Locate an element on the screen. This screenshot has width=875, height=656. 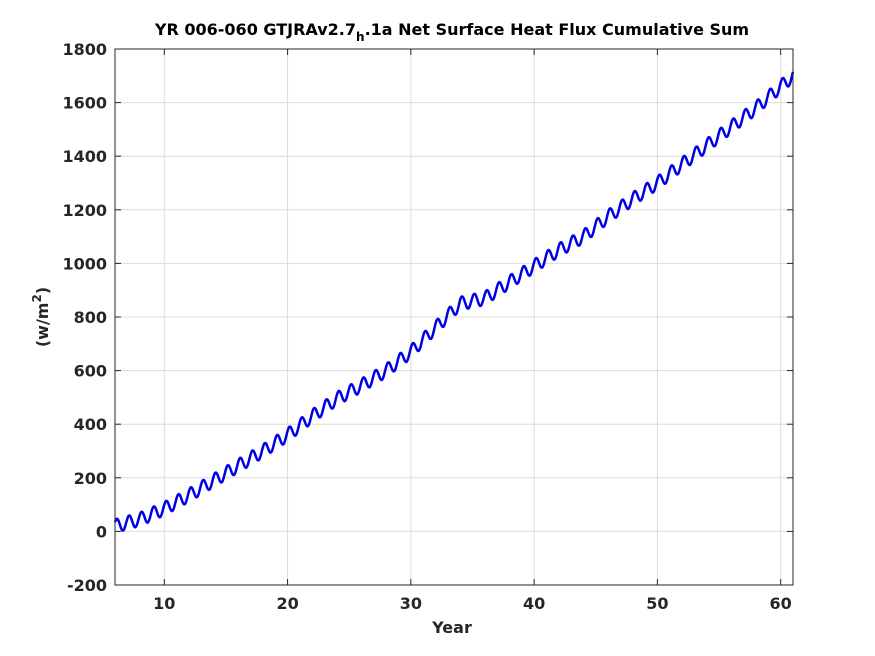
x-tick-label: 30 is located at coordinates (411, 603).